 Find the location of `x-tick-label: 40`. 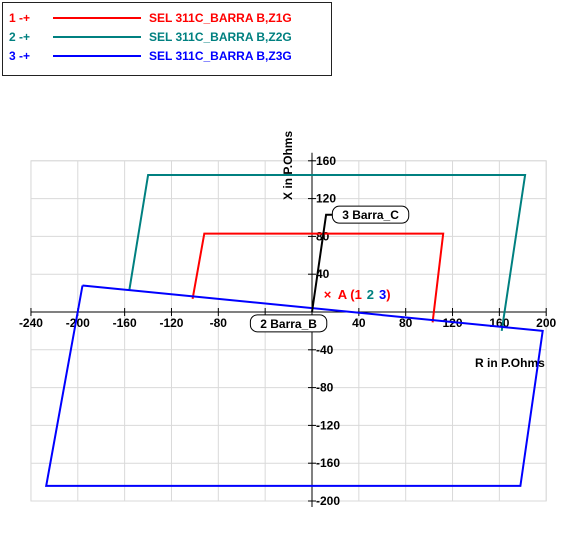

x-tick-label: 40 is located at coordinates (359, 323).